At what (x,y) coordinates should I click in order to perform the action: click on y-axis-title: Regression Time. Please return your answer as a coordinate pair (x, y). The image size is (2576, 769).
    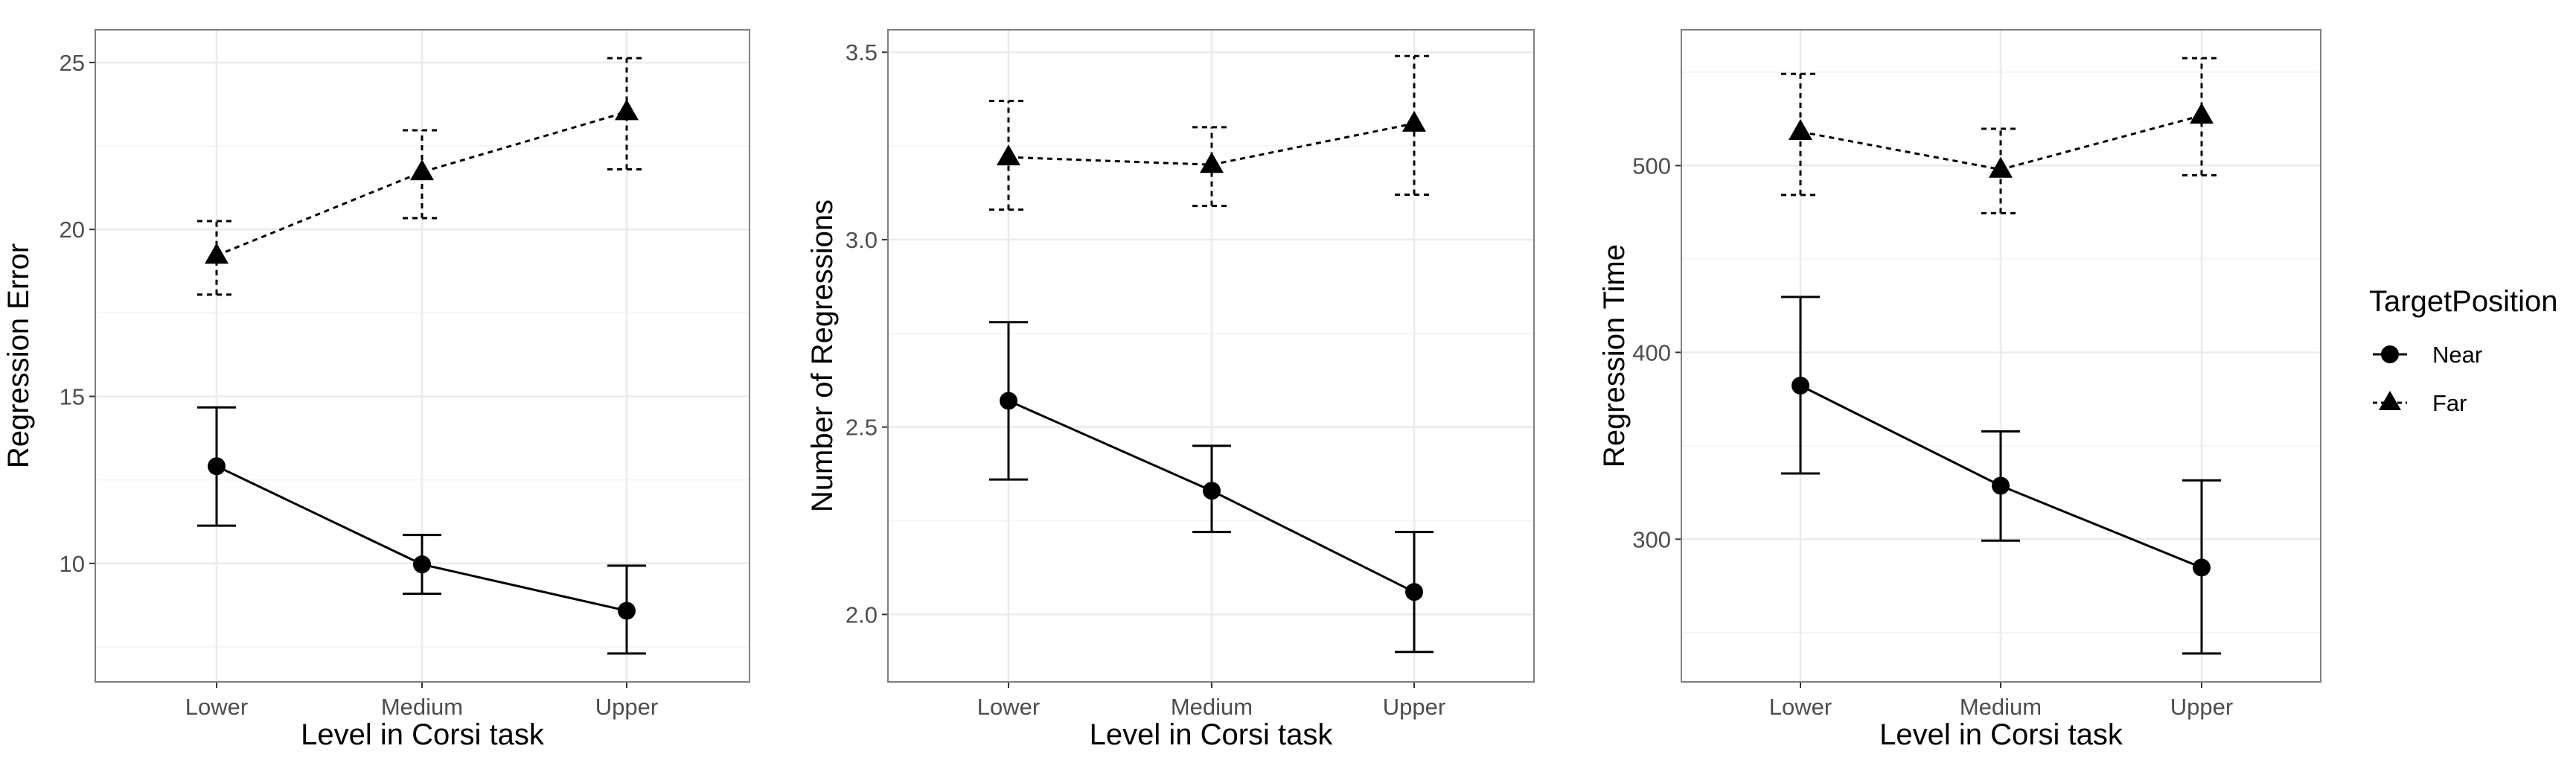
    Looking at the image, I should click on (1615, 356).